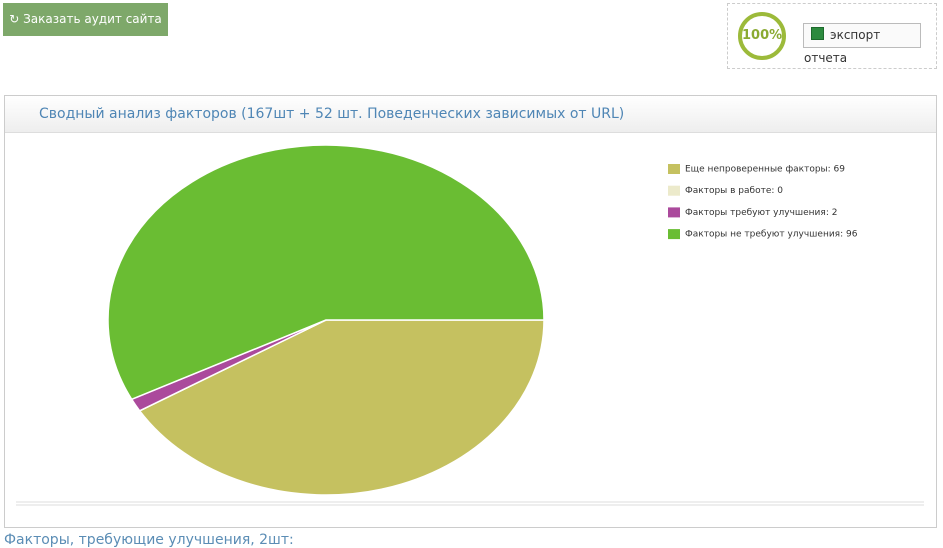  I want to click on progress-ring: 100%, so click(762, 36).